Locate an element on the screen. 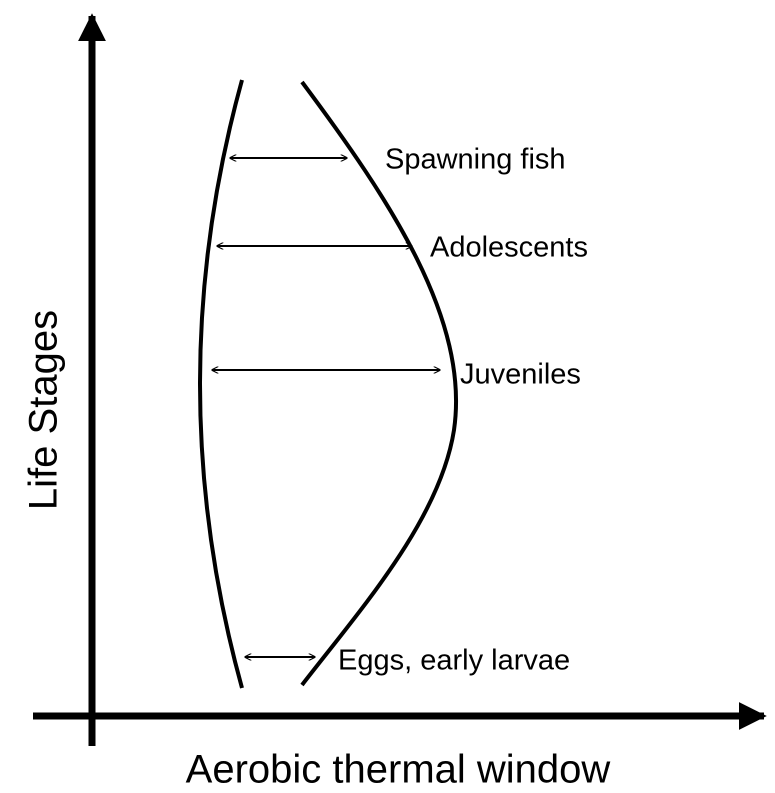 The image size is (775, 793). stage-label: Spawning fish is located at coordinates (475, 160).